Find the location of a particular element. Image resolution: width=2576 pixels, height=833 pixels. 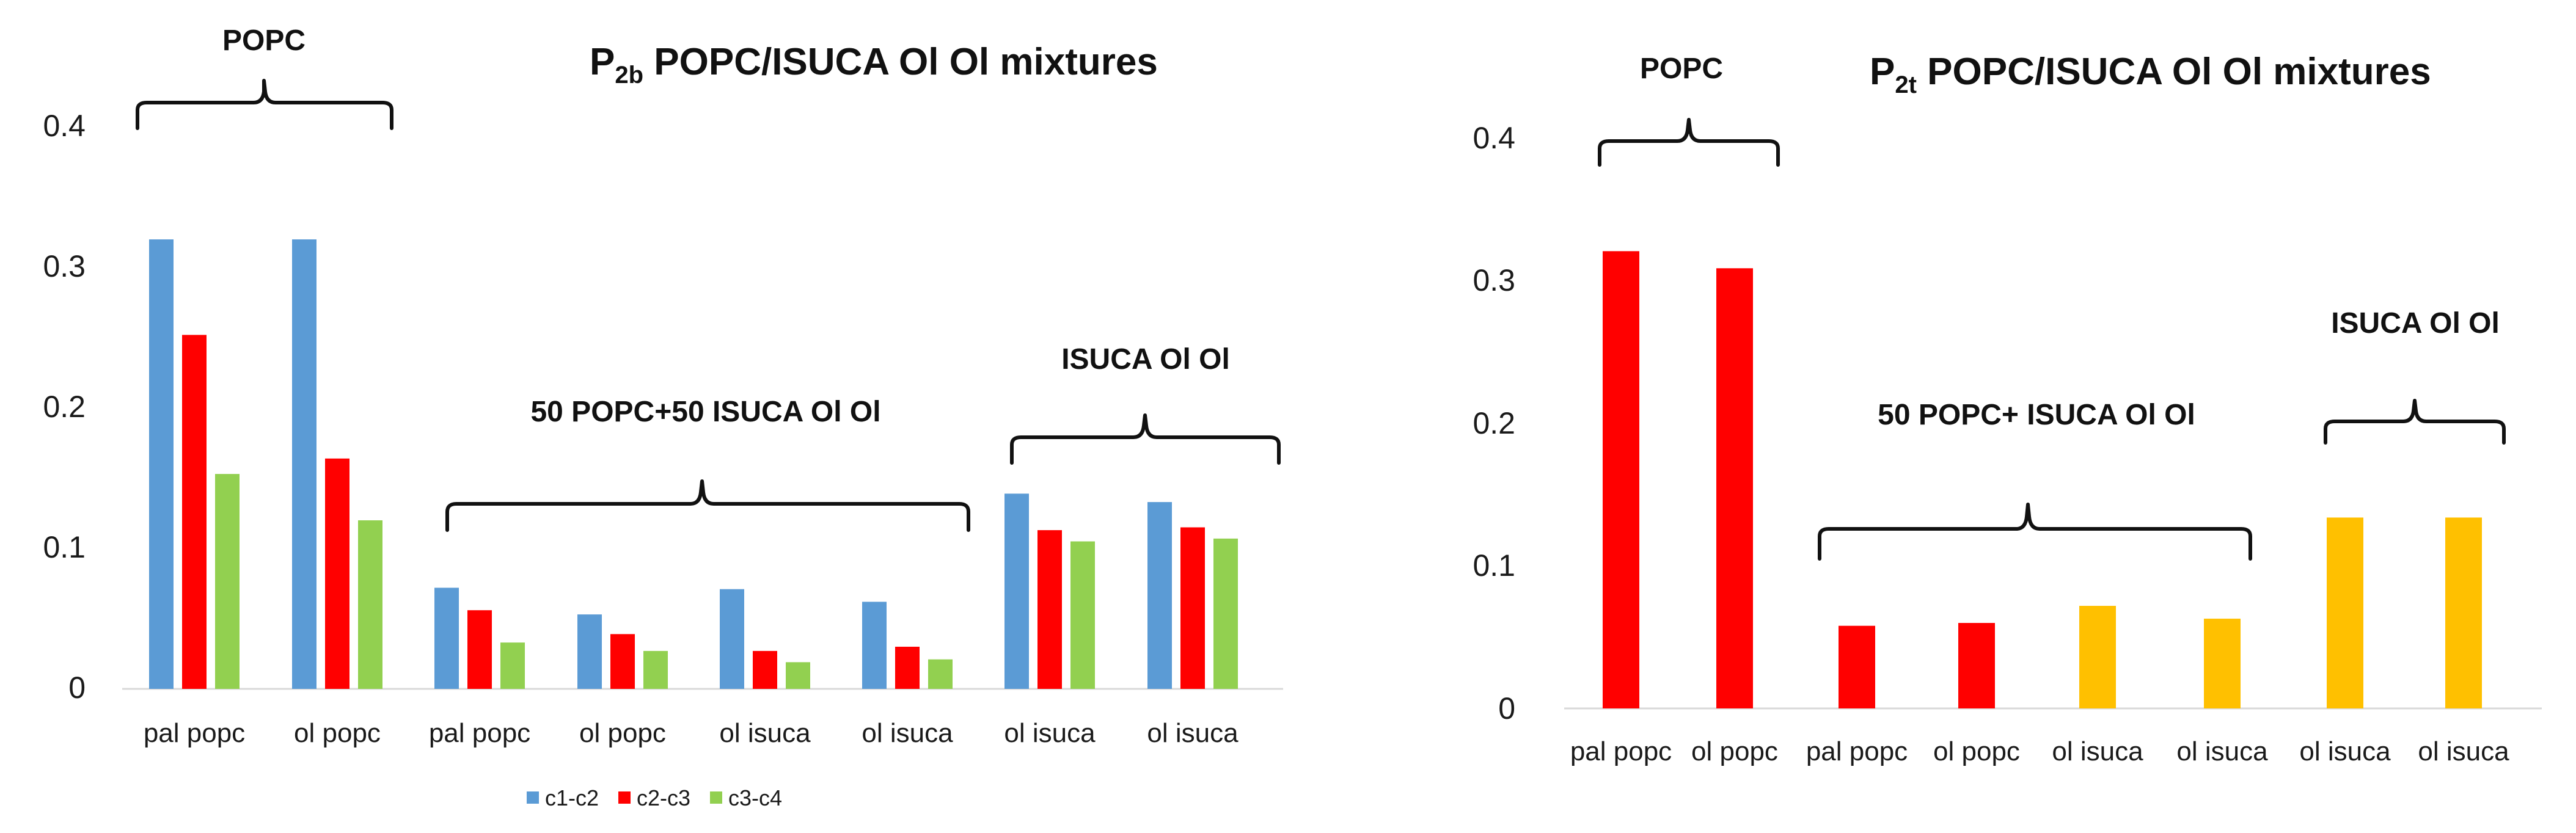

y-axis-p2t: 0 0.1 0.2 0.3 0.4 is located at coordinates (1494, 423).